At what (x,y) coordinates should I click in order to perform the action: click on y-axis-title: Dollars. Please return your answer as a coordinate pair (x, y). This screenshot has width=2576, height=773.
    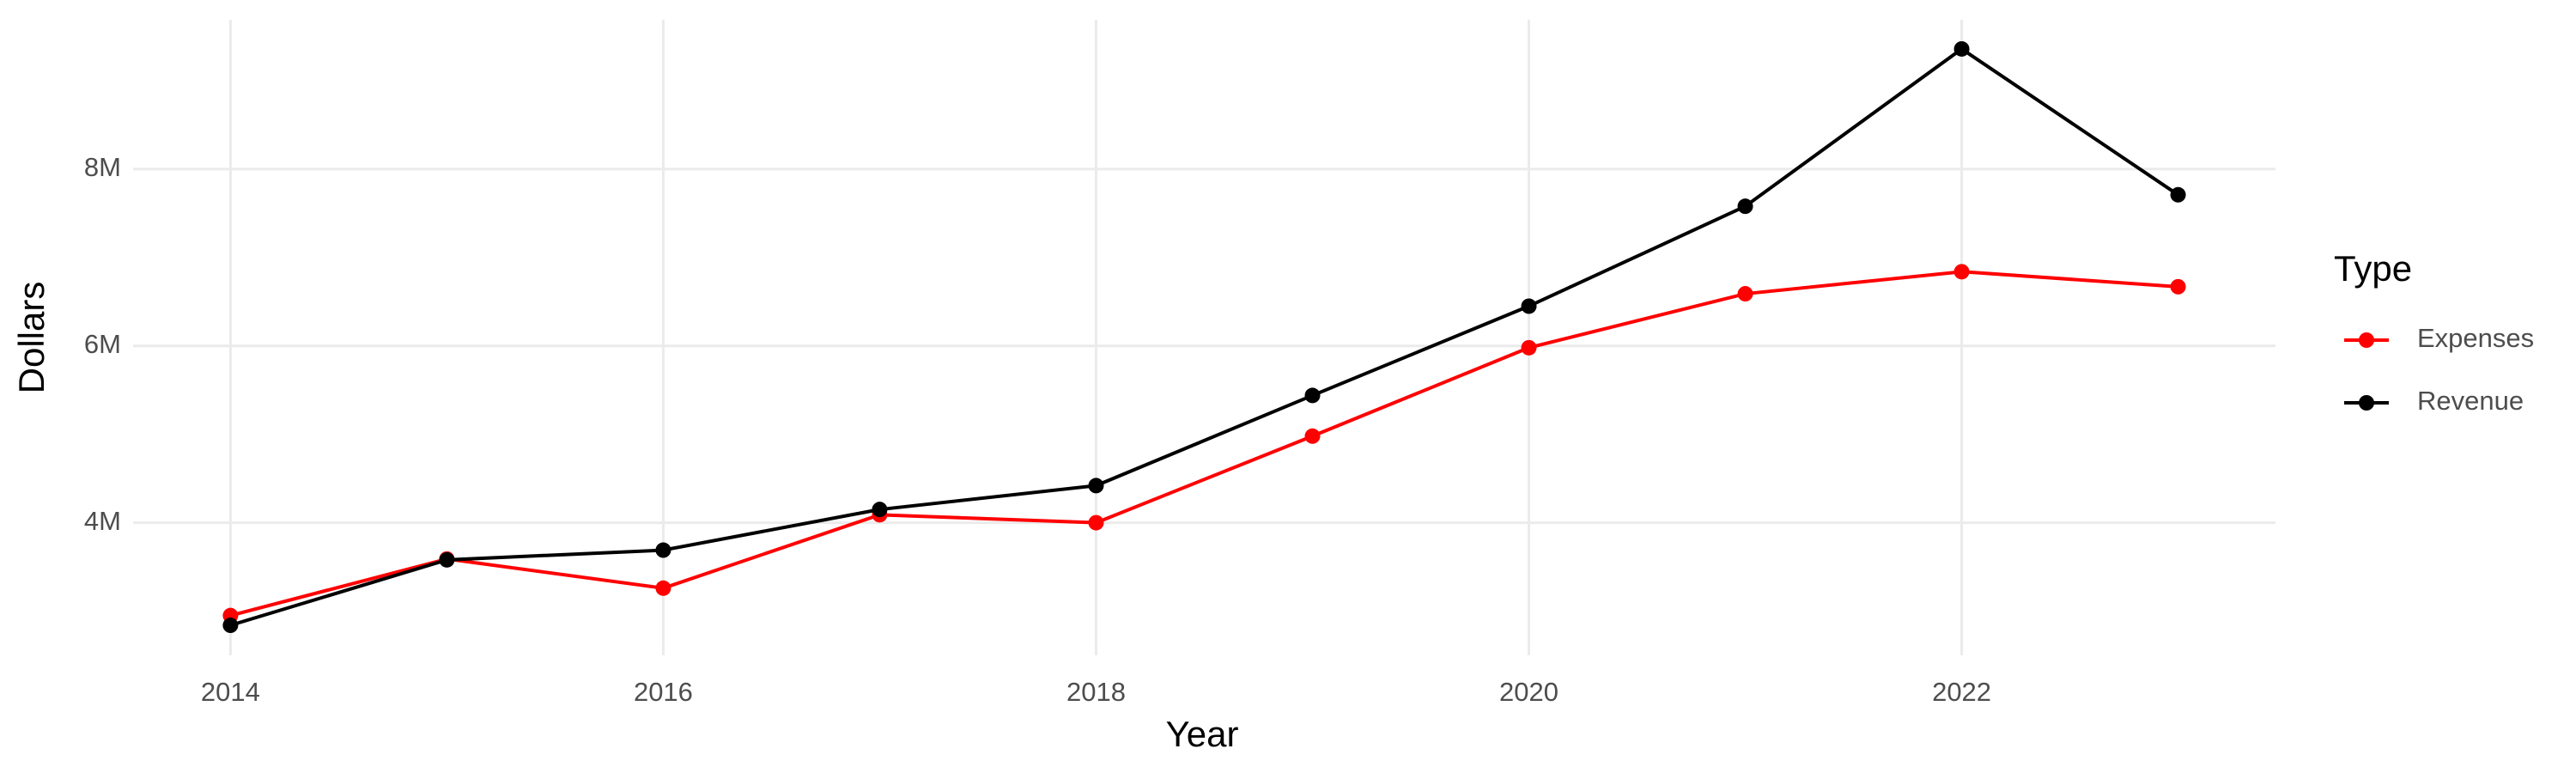
    Looking at the image, I should click on (32, 338).